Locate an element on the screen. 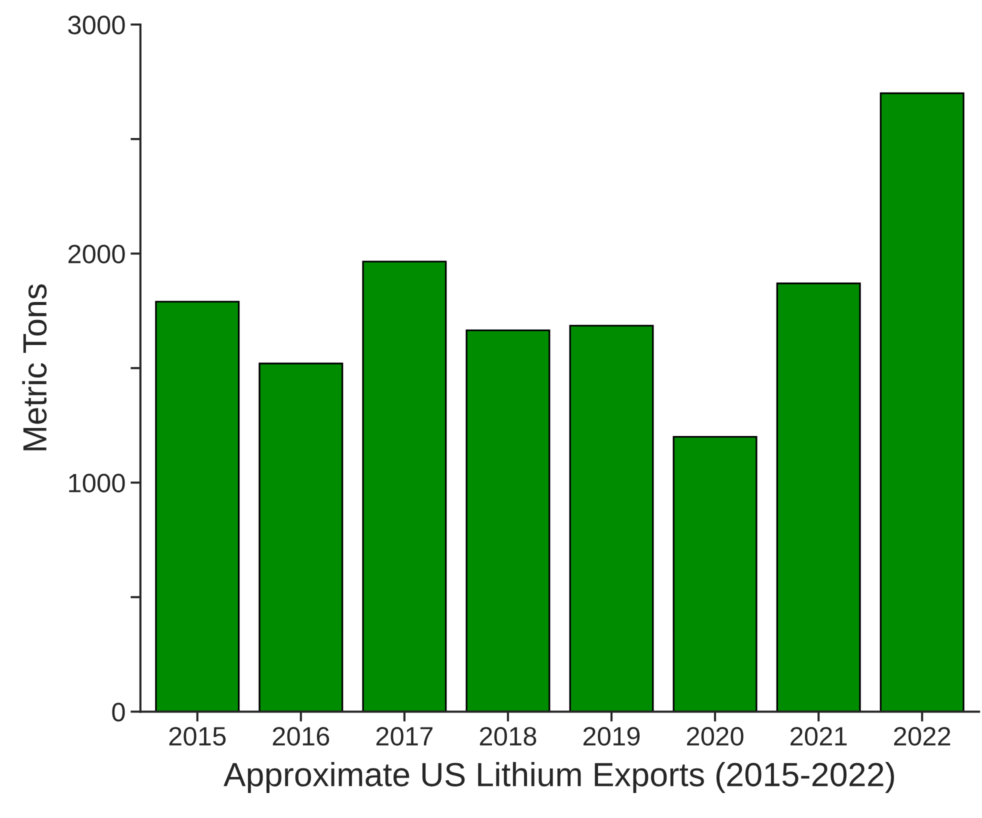 The height and width of the screenshot is (818, 982). y-tick-label: 0 is located at coordinates (118, 712).